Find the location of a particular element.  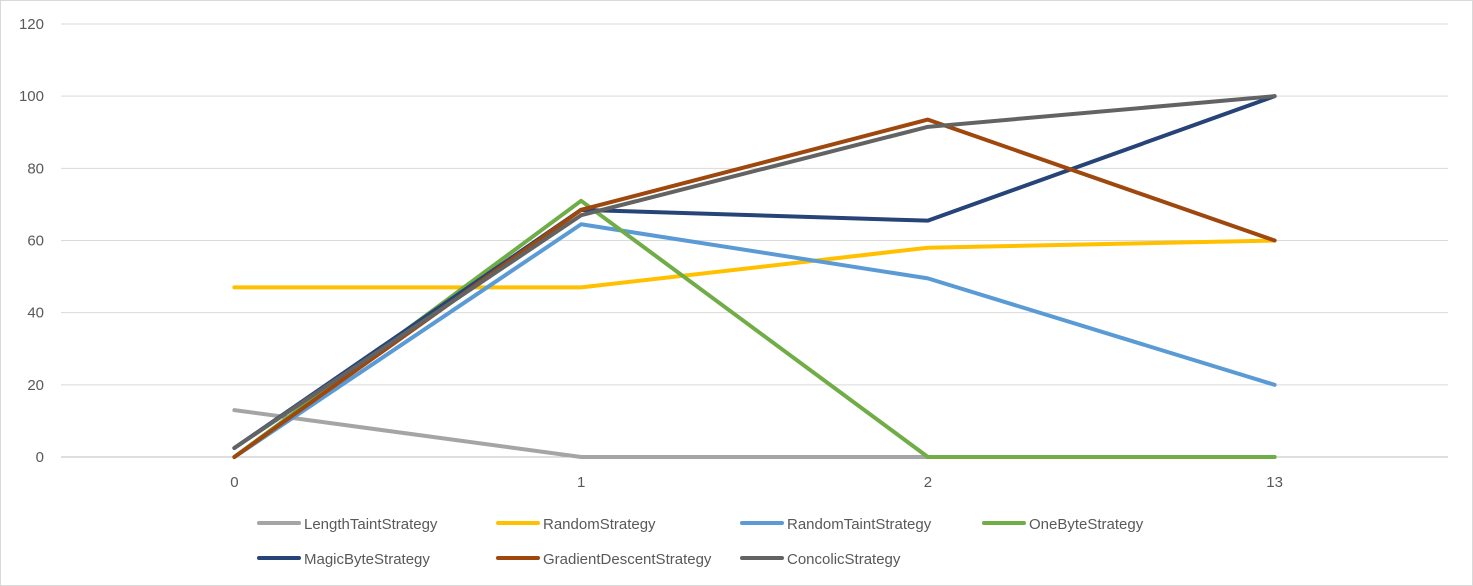

y-axis: 0 20 40 60 80 100 120 is located at coordinates (31, 241).